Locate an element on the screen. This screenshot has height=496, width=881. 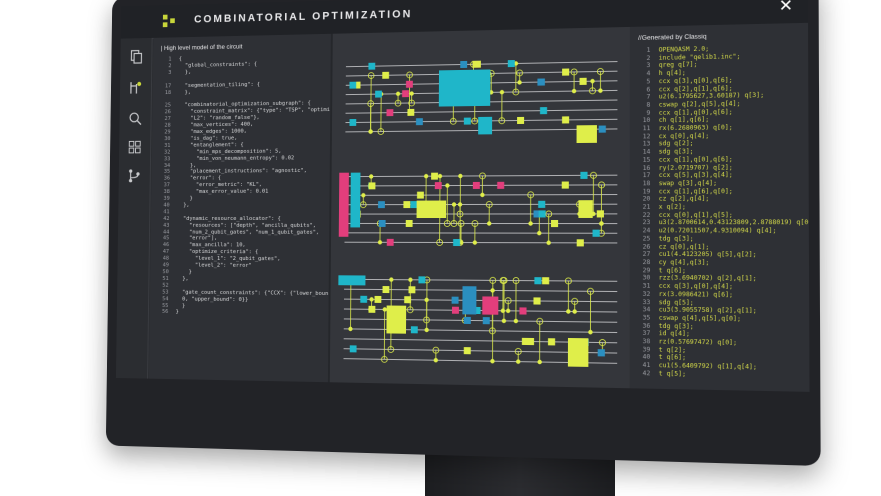
line-number: 24 is located at coordinates (646, 231).